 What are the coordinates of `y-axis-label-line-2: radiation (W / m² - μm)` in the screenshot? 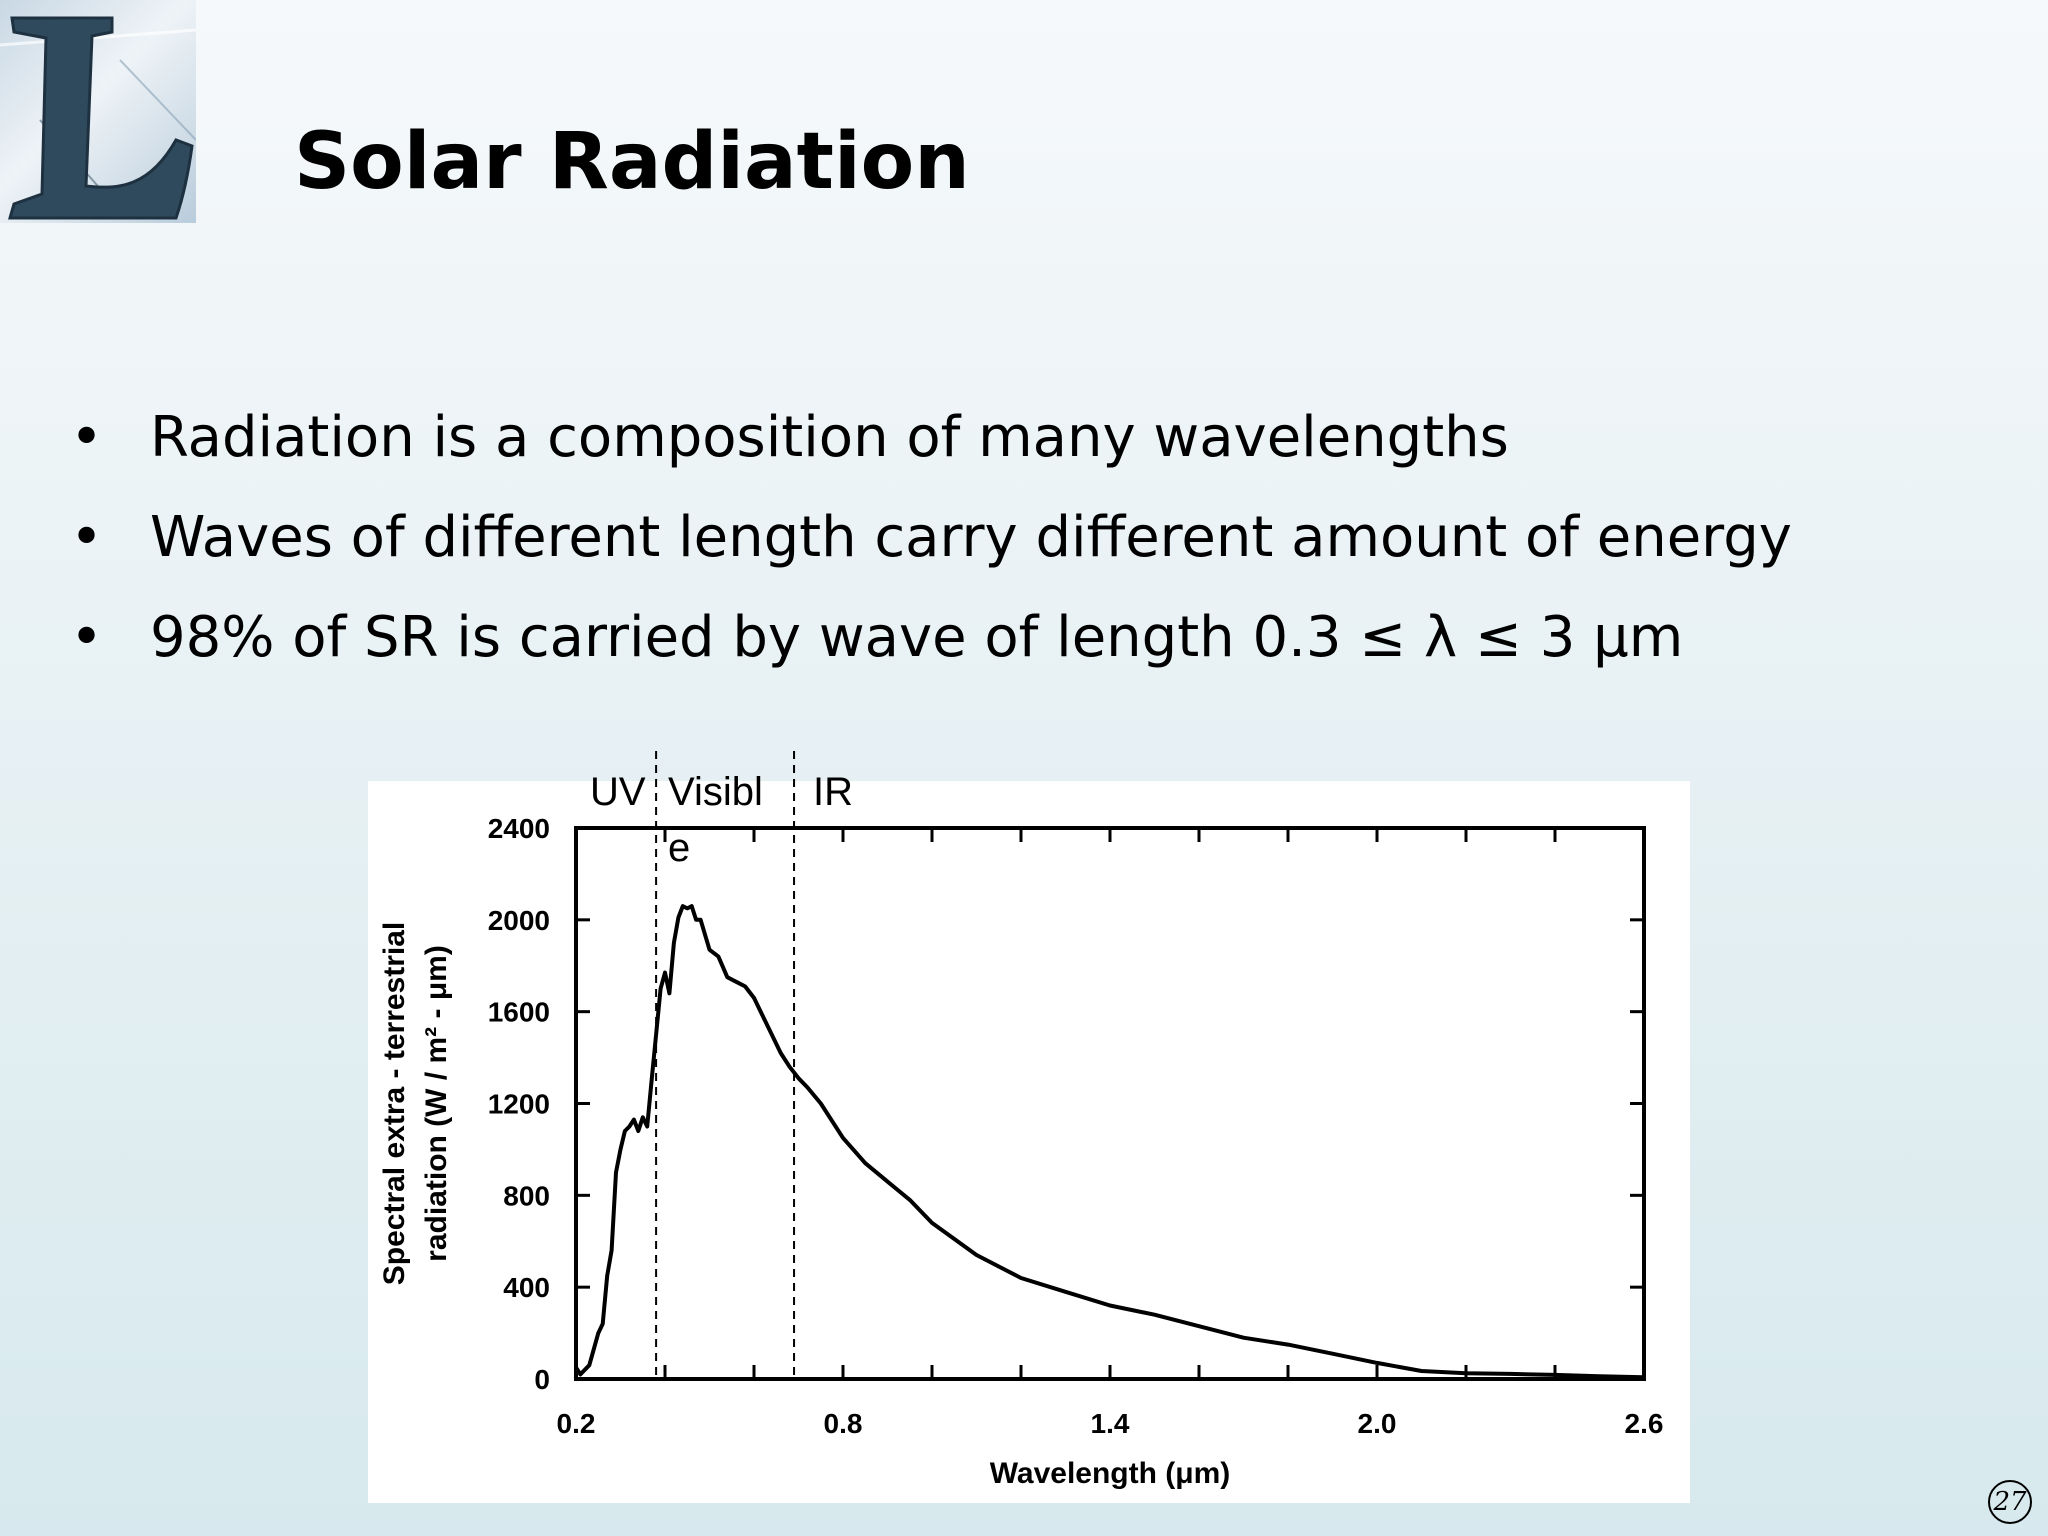 It's located at (436, 1103).